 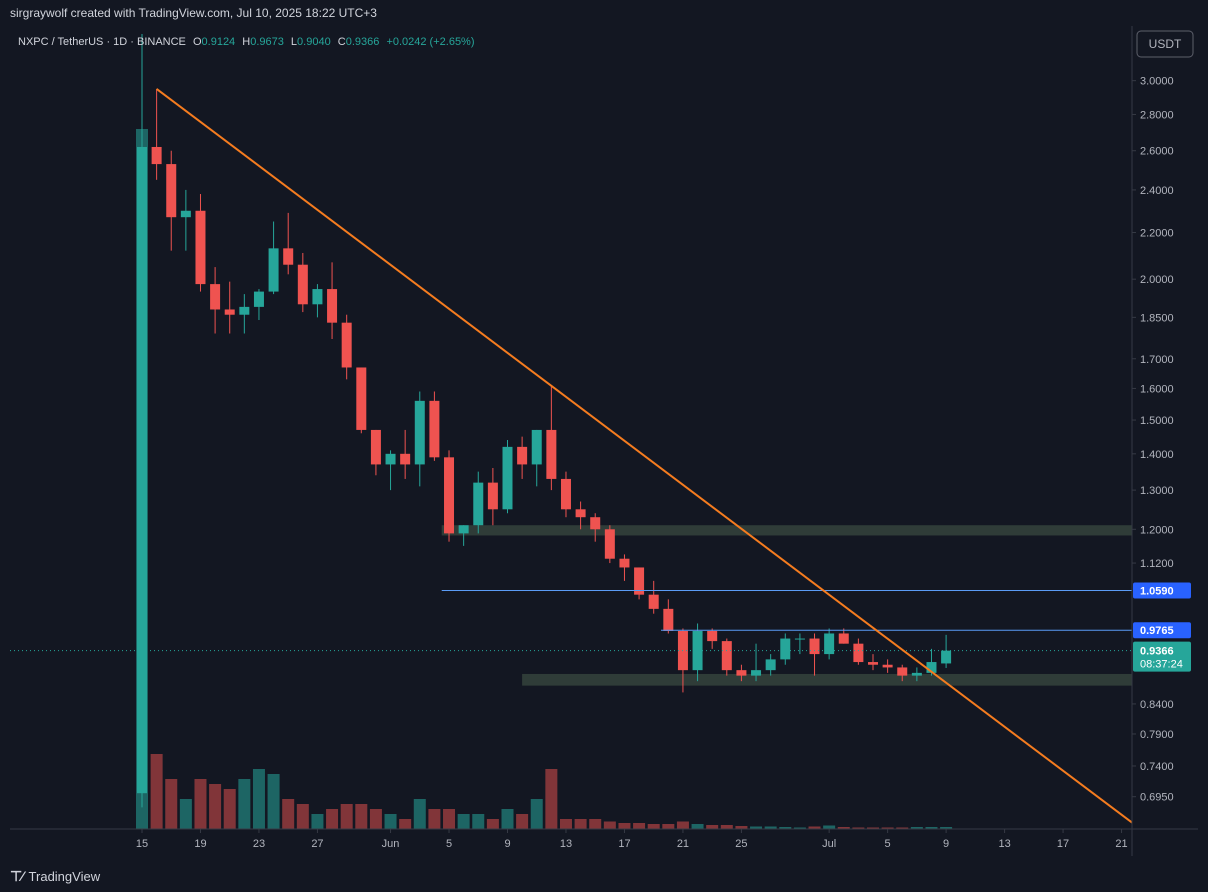 I want to click on price-tick-label: 3.0000, so click(x=1157, y=82).